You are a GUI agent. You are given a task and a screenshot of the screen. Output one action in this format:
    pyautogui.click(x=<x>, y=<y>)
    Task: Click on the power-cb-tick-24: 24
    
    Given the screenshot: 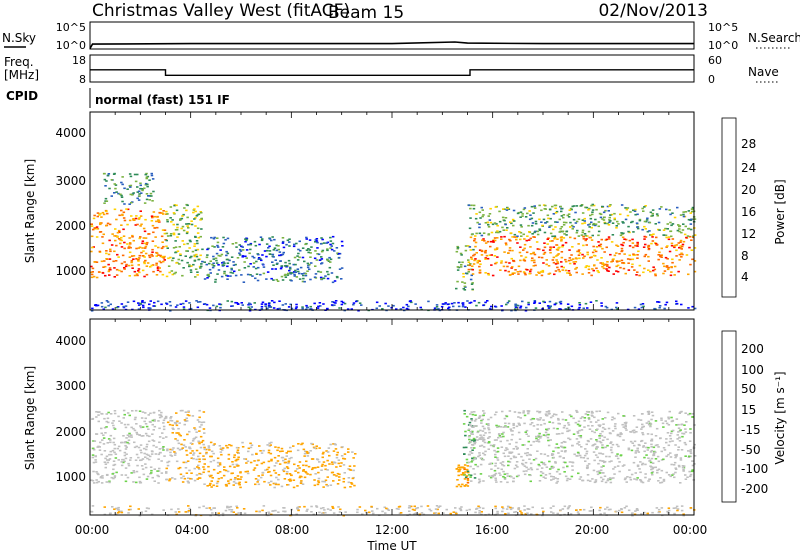 What is the action you would take?
    pyautogui.click(x=748, y=168)
    